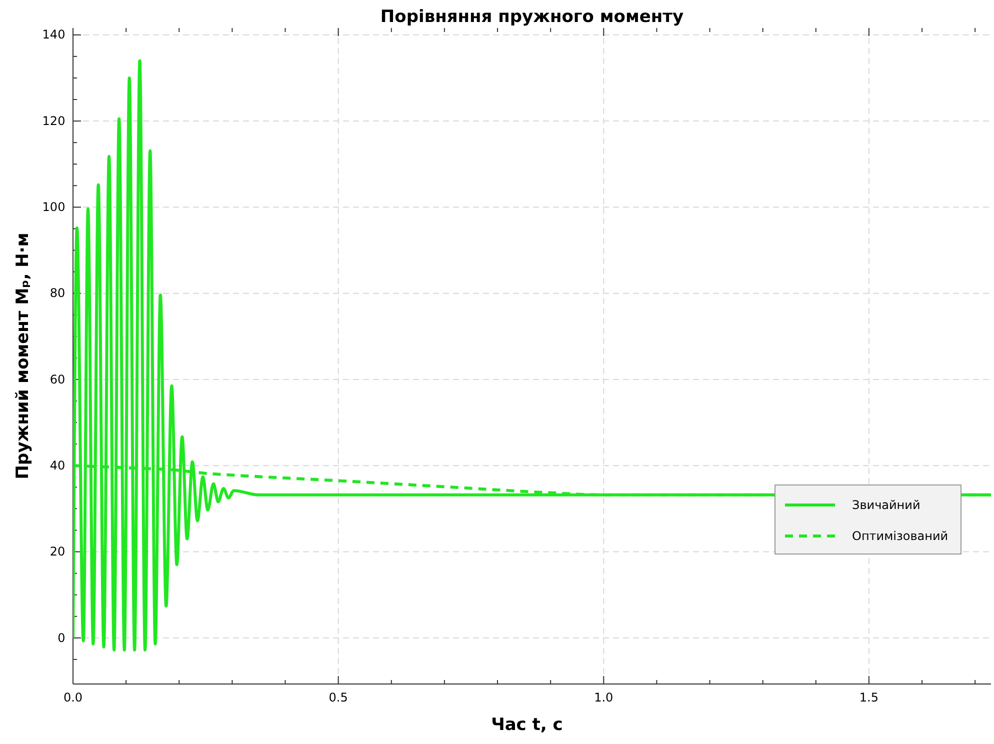  Describe the element at coordinates (527, 725) in the screenshot. I see `x-axis-title: Час t, с` at that location.